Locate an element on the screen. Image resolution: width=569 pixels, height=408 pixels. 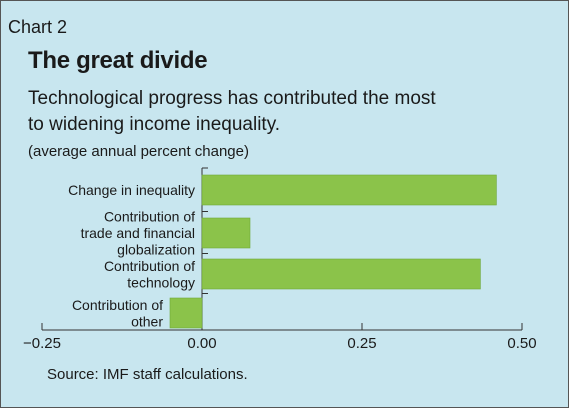
x-tick-label-3: 0.50 is located at coordinates (521, 343).